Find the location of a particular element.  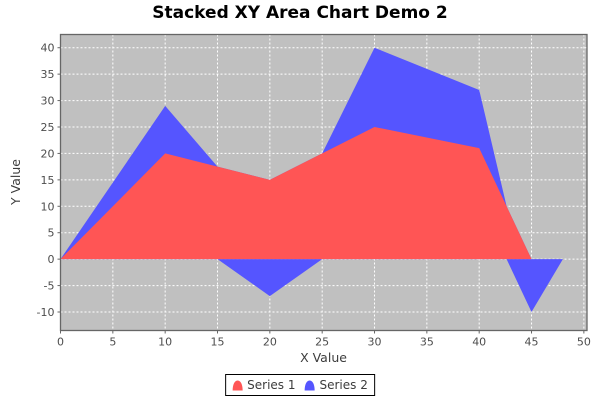

y-axis-tick-label: 0 is located at coordinates (51, 259).